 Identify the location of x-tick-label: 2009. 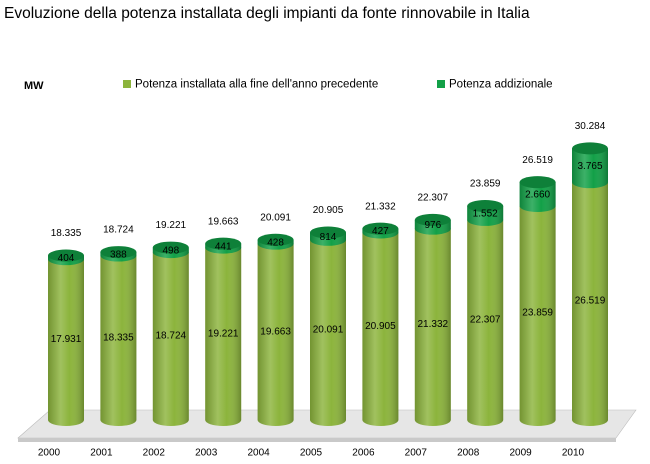
(520, 453).